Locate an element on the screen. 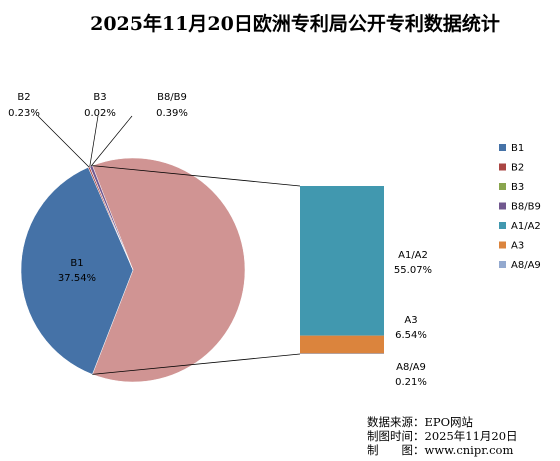  data-label-a1-a2-value: 55.07% is located at coordinates (413, 270).